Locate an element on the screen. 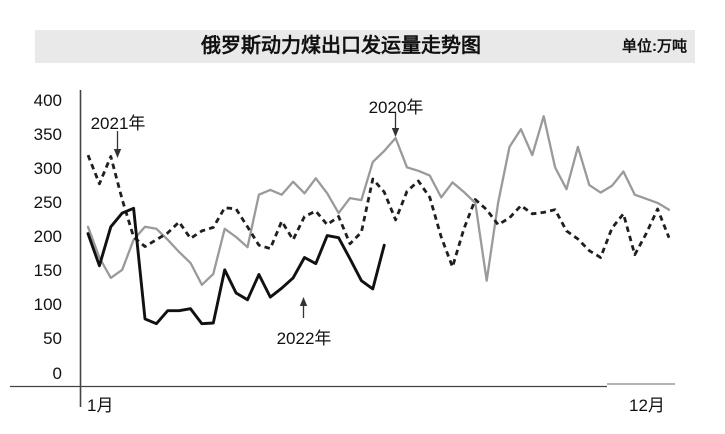  y-tick-label-50: 50 is located at coordinates (52, 339).